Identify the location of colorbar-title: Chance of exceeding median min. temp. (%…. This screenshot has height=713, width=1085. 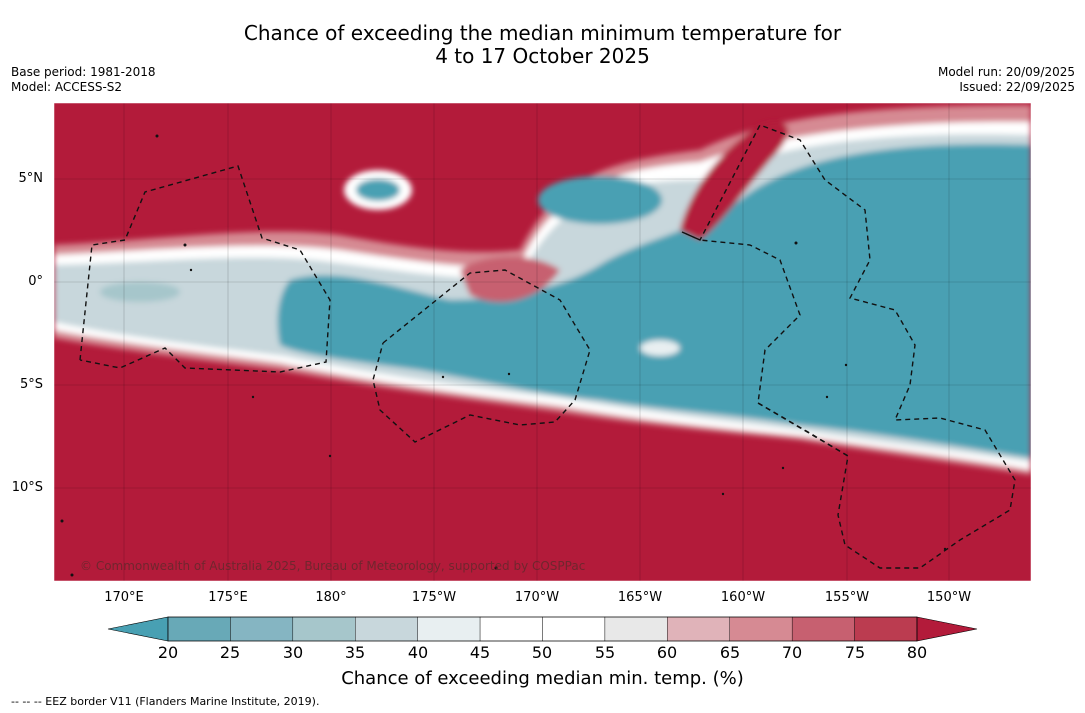
(542, 678).